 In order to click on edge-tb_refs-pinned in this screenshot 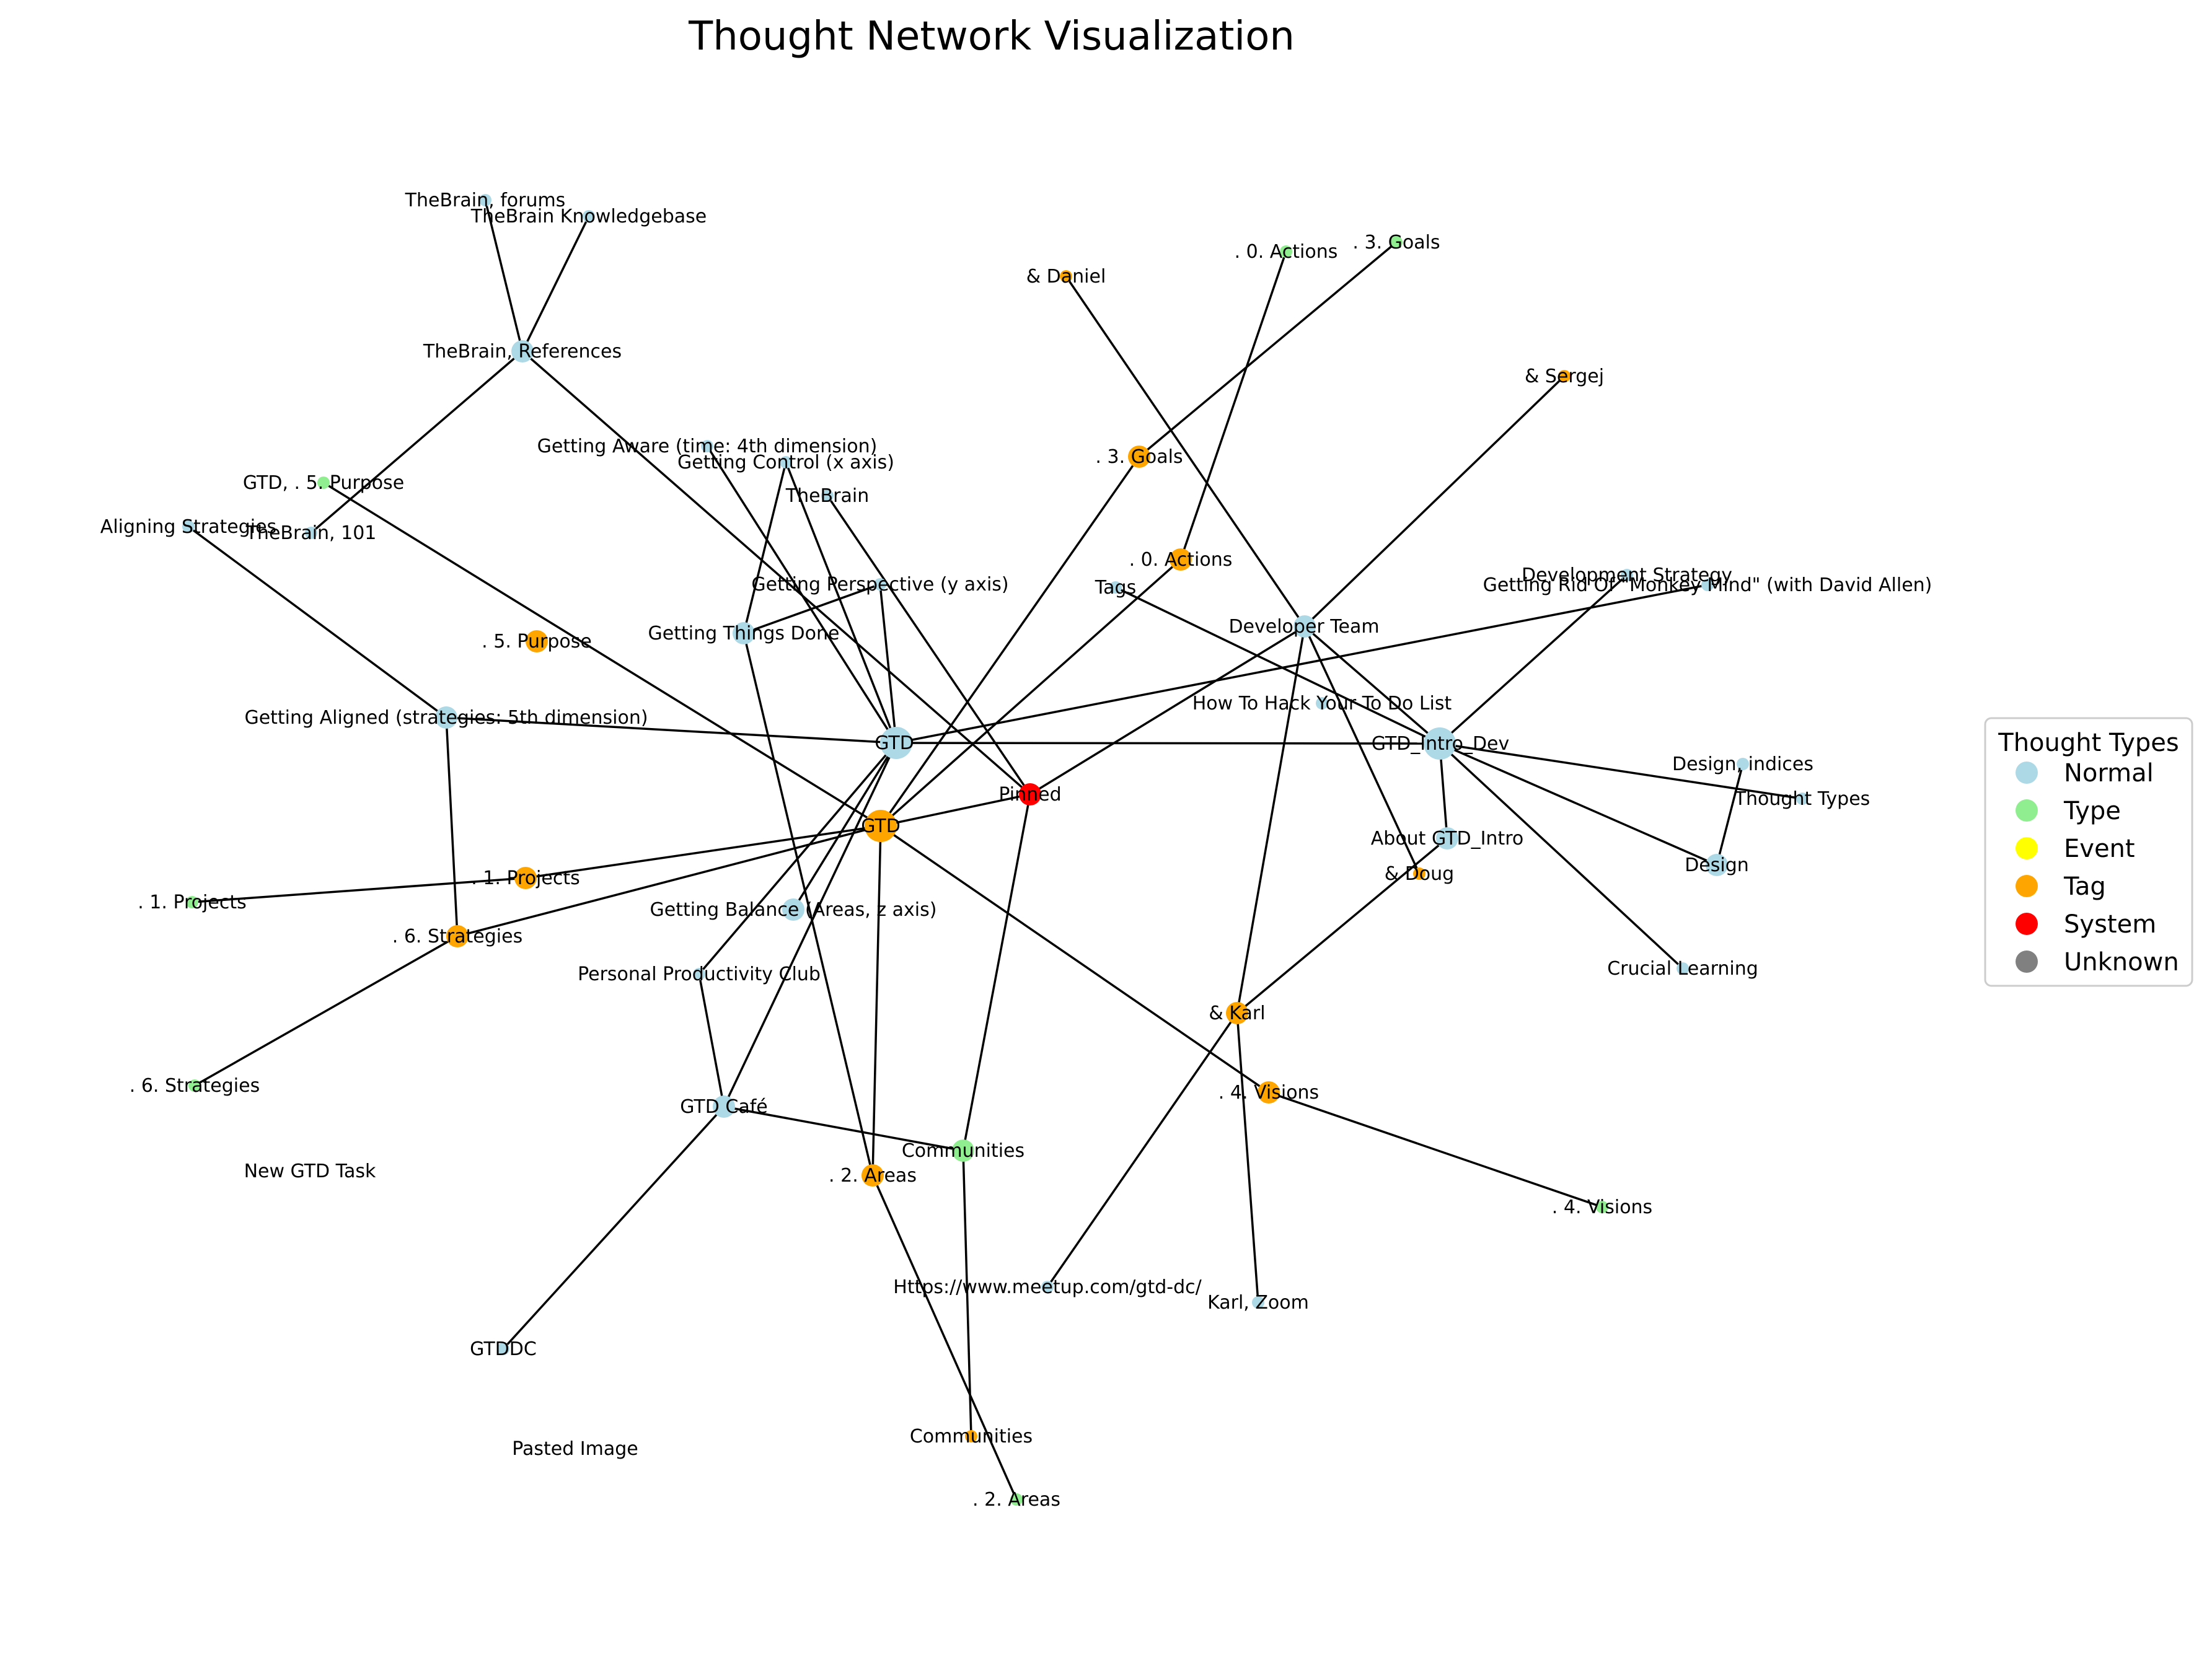, I will do `click(776, 573)`.